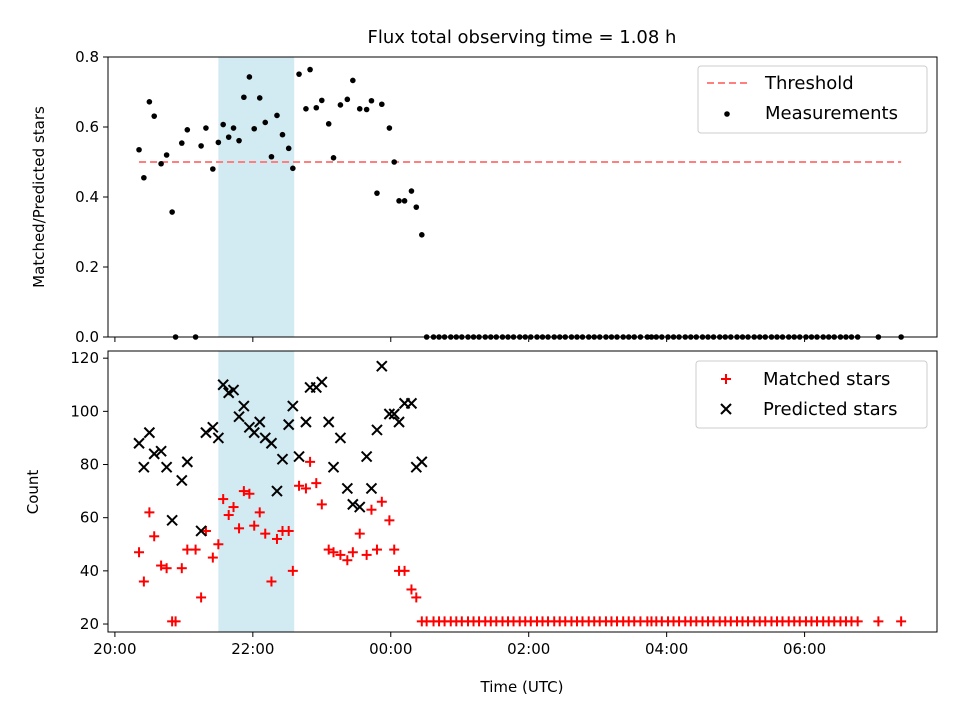  I want to click on bottom-y-tick-label: 80, so click(89, 465).